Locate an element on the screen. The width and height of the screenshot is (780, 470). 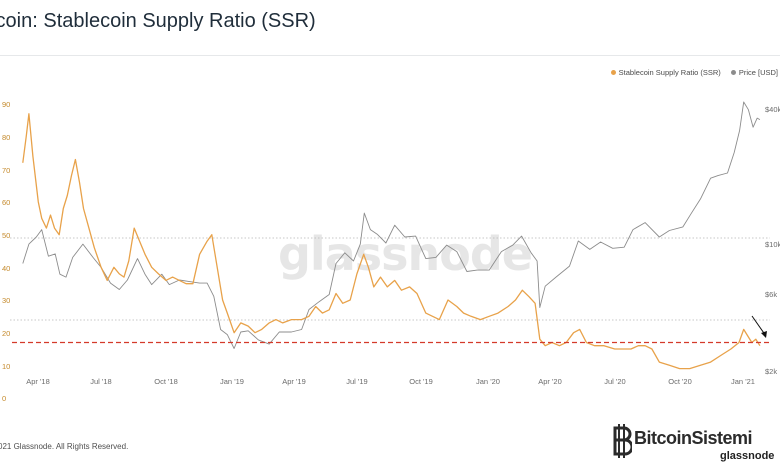
x-tick-label: Jul '18 is located at coordinates (100, 381).